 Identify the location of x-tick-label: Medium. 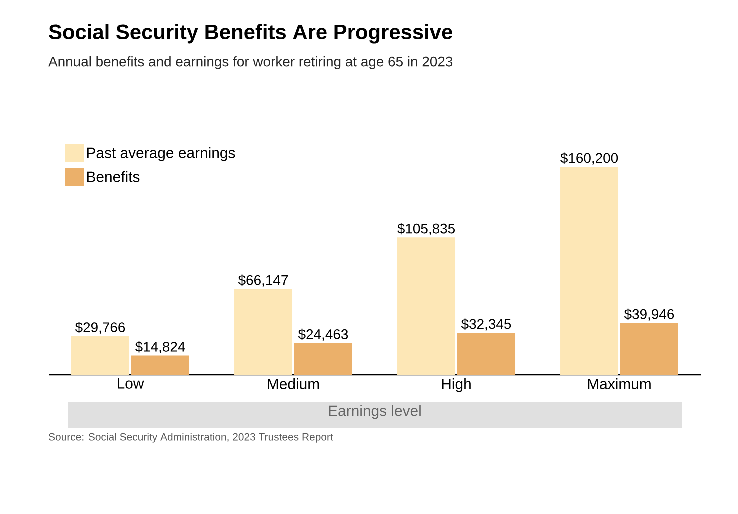
(294, 384).